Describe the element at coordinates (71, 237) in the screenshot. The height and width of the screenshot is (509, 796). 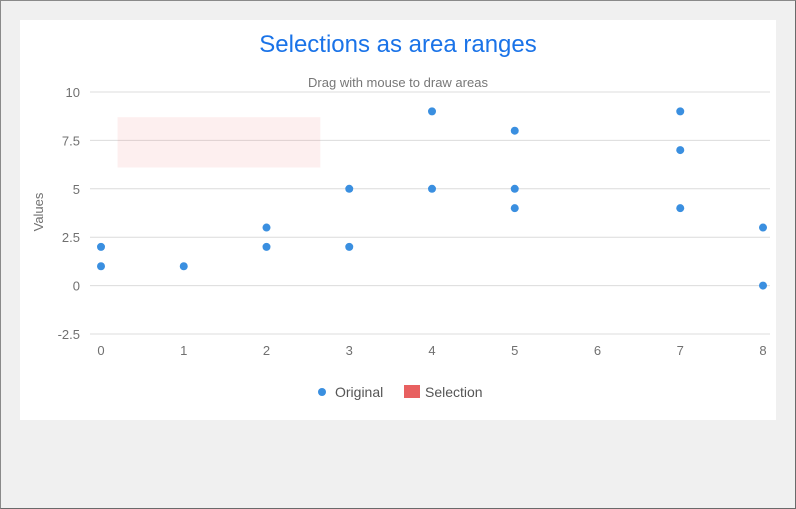
I see `y-tick-label: 2.5` at that location.